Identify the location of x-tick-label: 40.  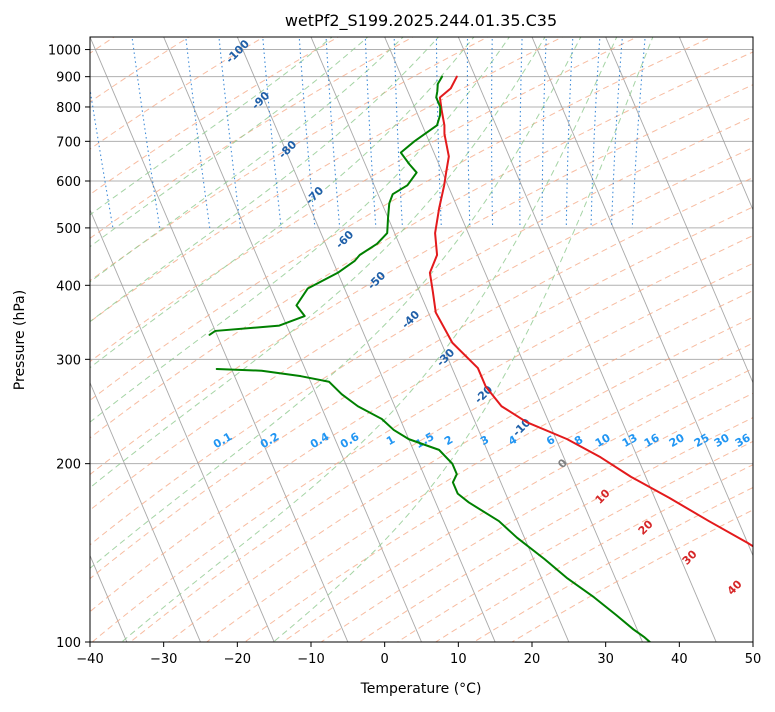
(679, 659).